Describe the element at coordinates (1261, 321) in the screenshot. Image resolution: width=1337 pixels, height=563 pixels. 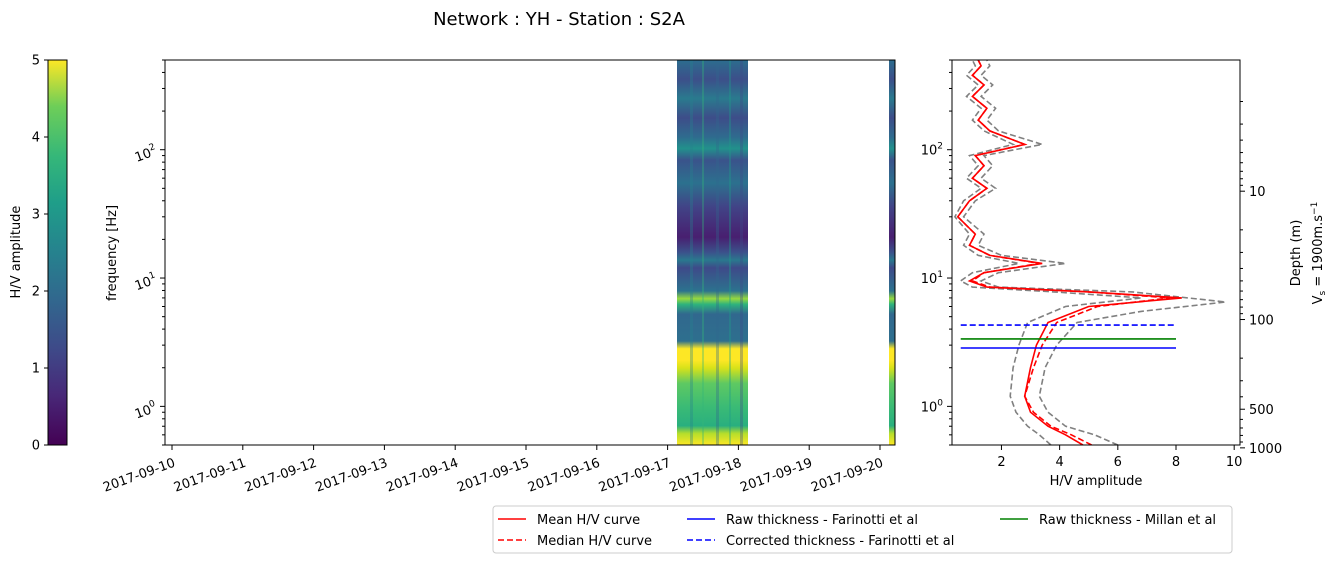
I see `depth-tick-label: 100` at that location.